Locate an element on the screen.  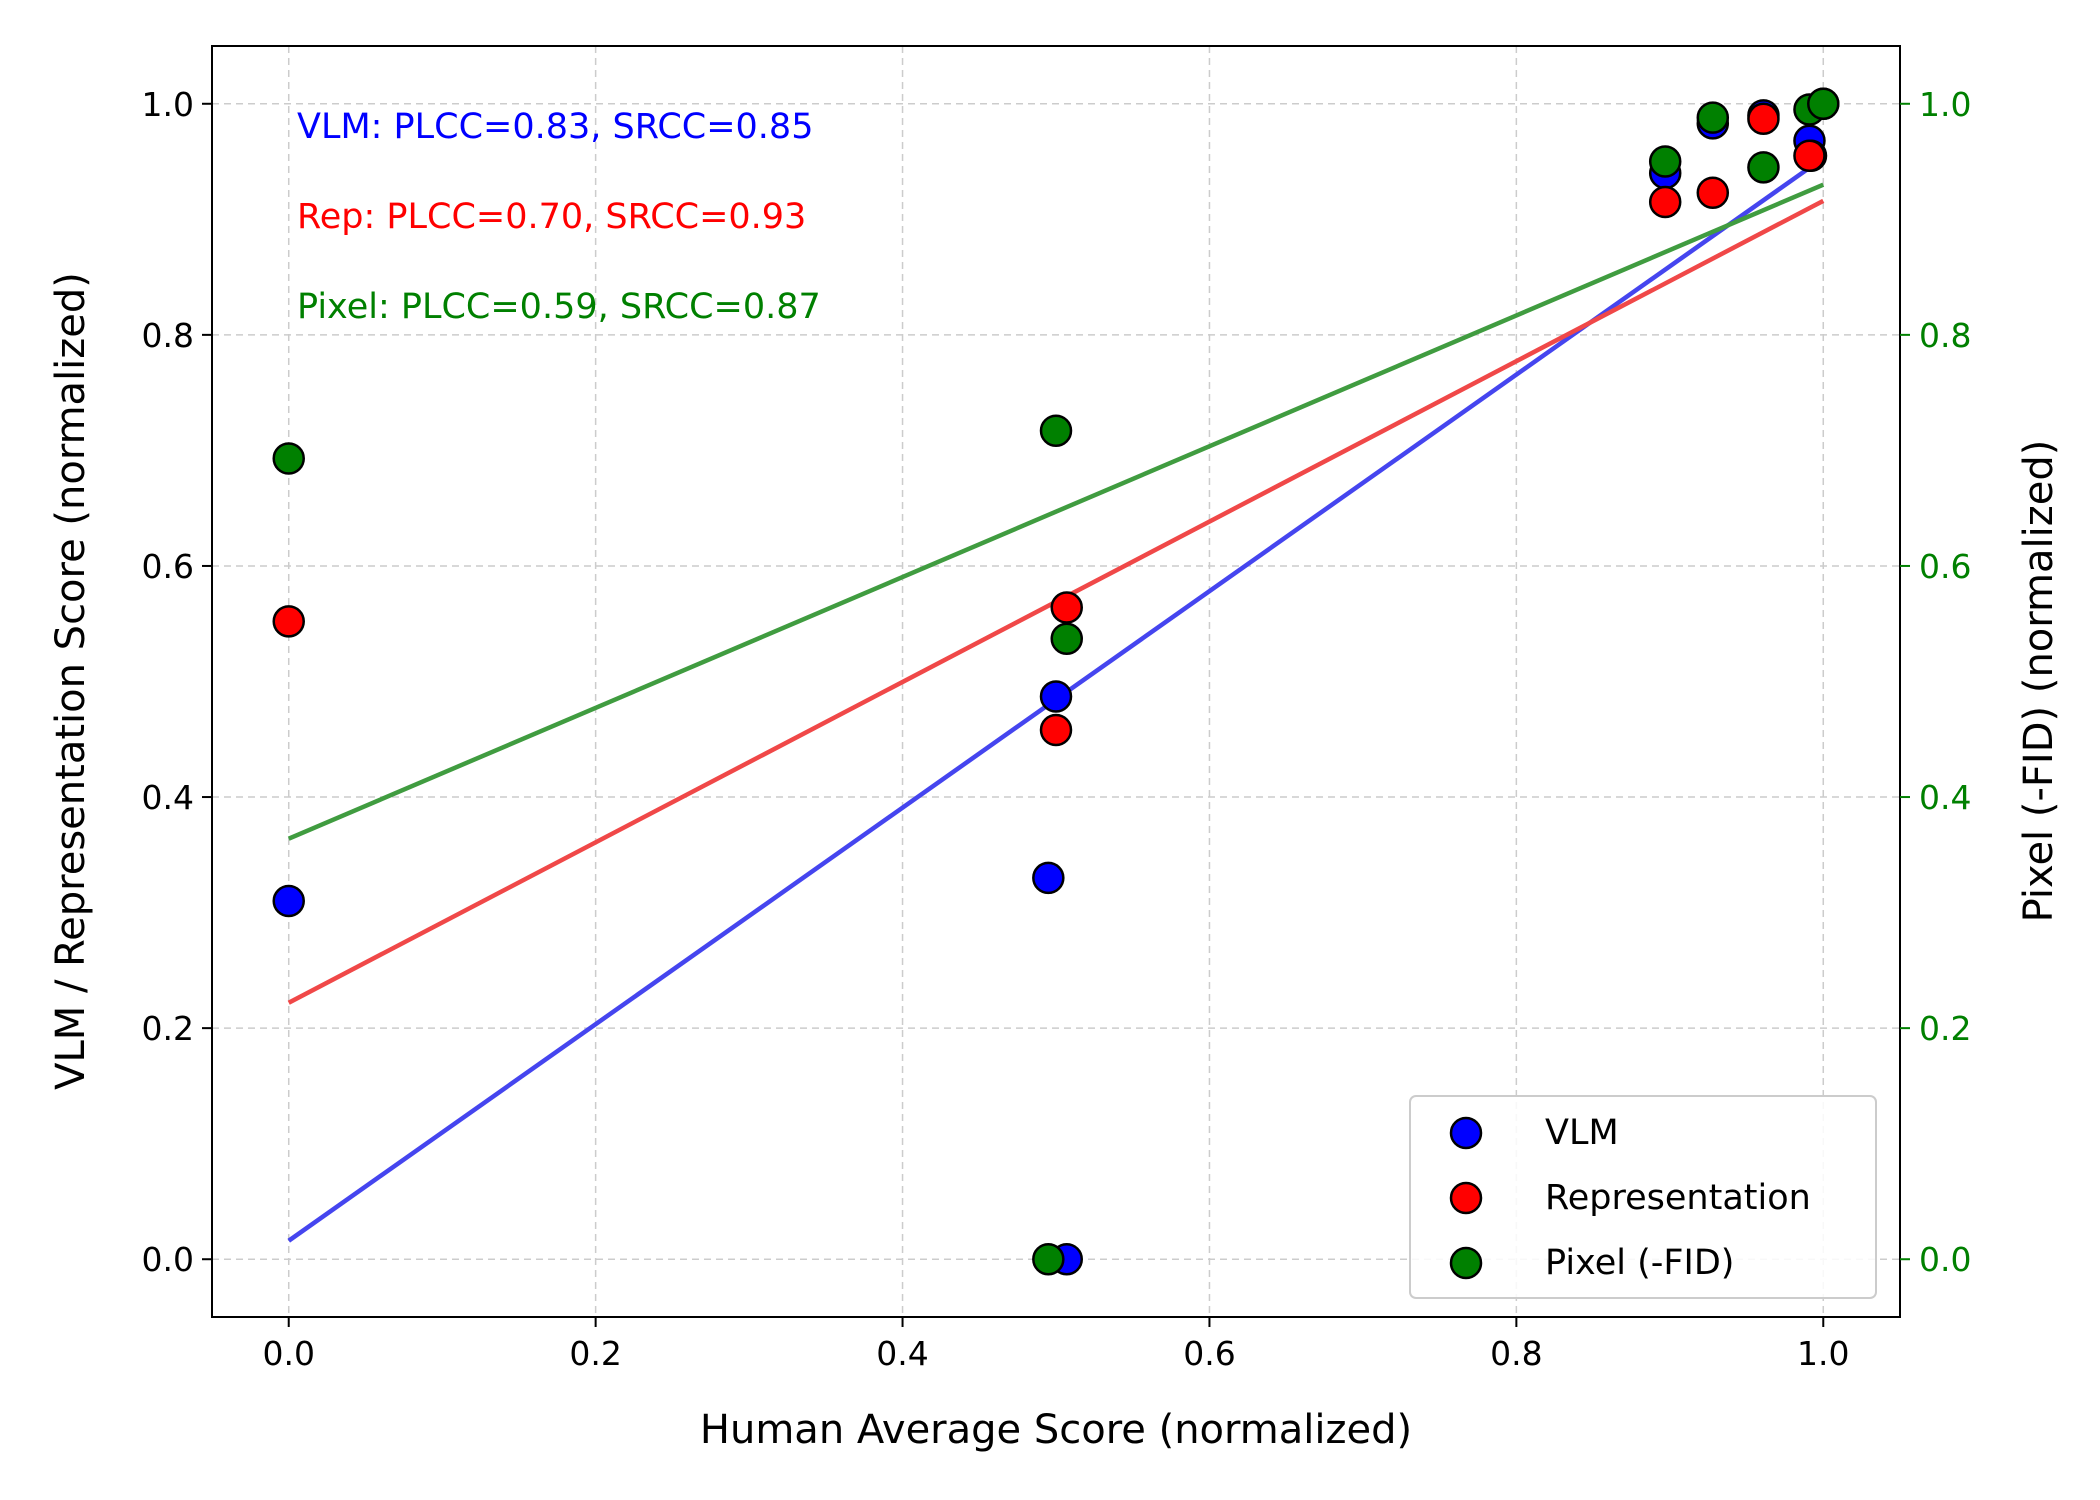
y-right-tick-label: 0.4 is located at coordinates (1945, 797).